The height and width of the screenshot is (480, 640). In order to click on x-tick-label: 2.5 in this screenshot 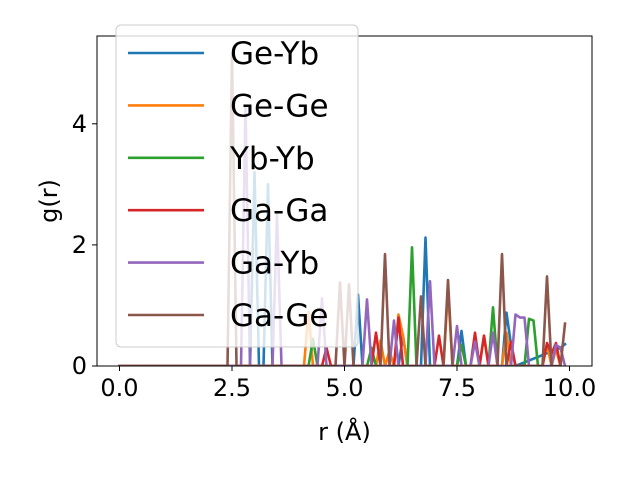, I will do `click(232, 388)`.